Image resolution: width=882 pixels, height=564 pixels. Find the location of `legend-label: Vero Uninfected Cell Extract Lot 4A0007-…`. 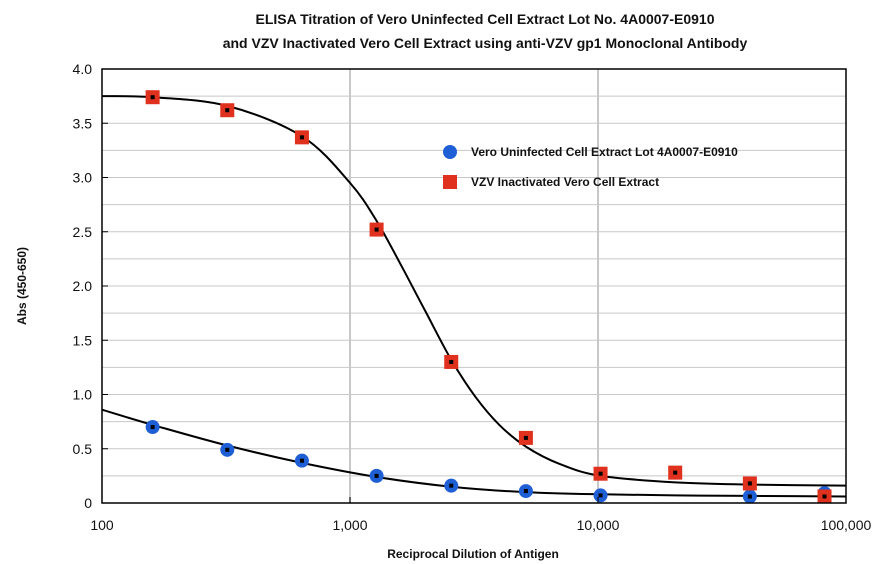

legend-label: Vero Uninfected Cell Extract Lot 4A0007-… is located at coordinates (604, 152).